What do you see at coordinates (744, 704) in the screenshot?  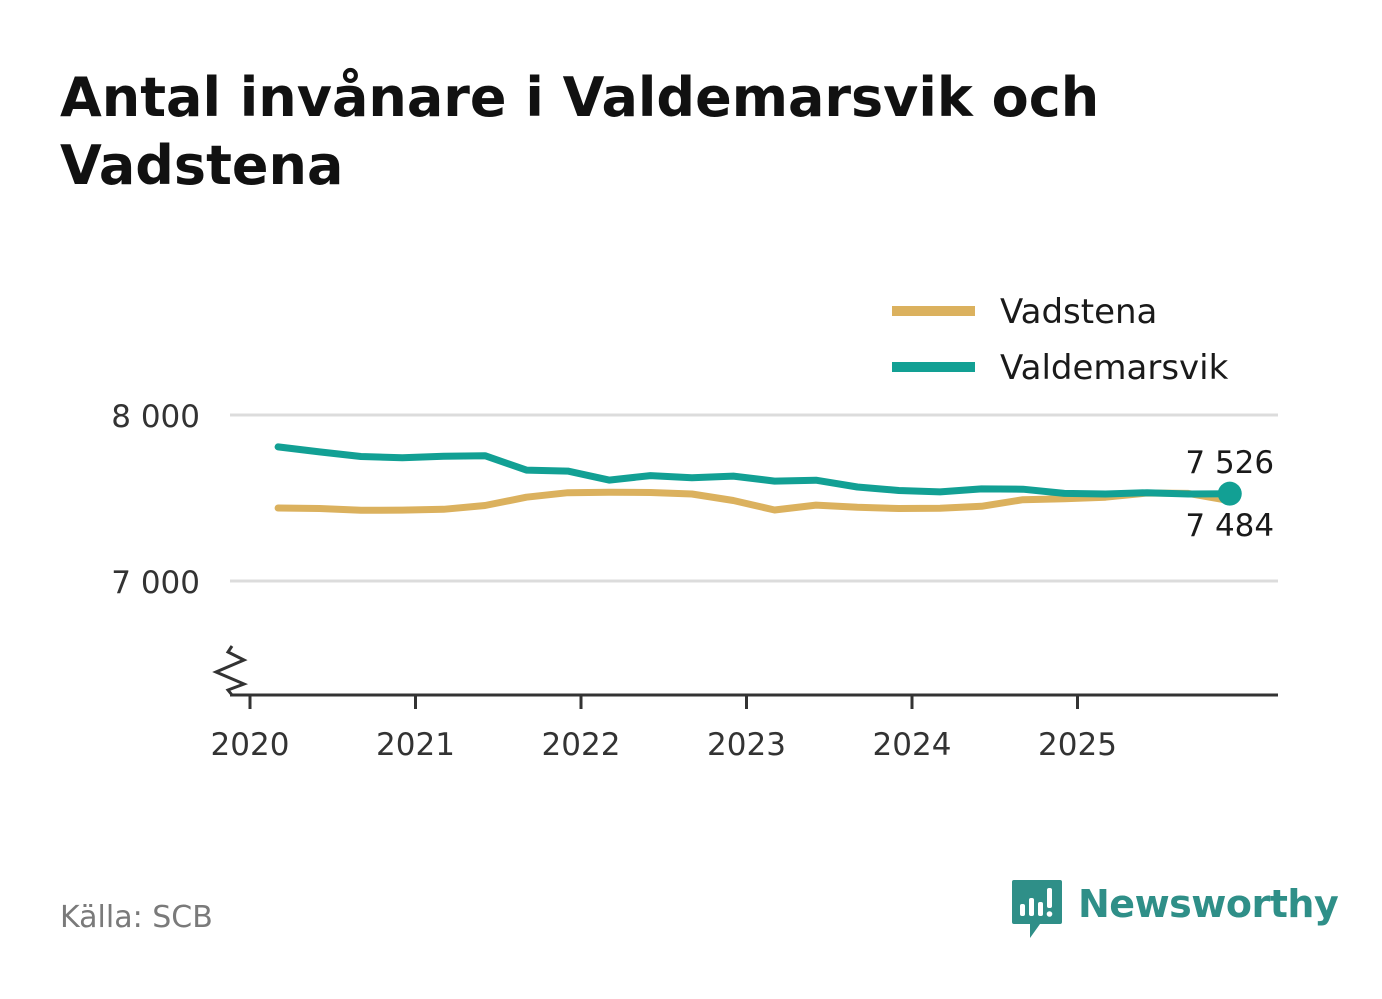 I see `x-axis: 2020 2021 2022 2023 2024 2025` at bounding box center [744, 704].